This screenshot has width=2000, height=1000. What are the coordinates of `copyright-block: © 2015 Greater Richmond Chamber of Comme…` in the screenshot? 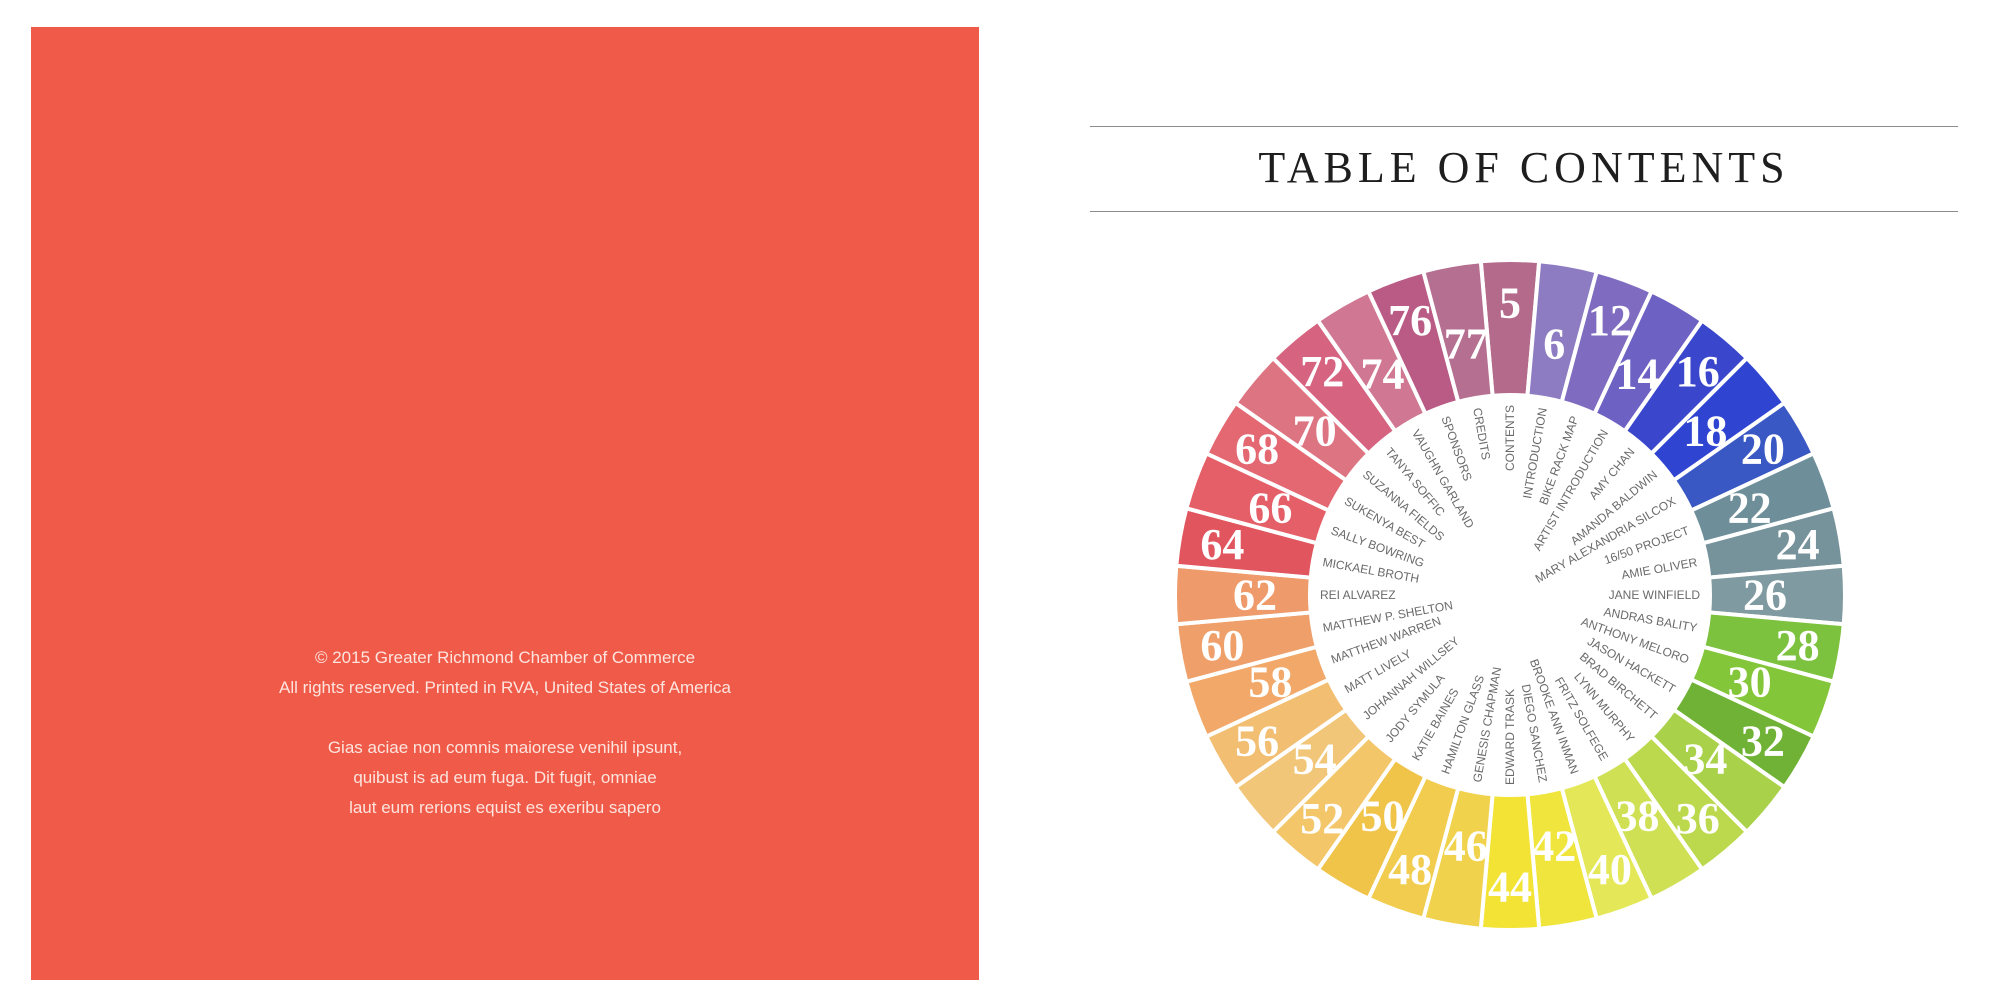 It's located at (505, 733).